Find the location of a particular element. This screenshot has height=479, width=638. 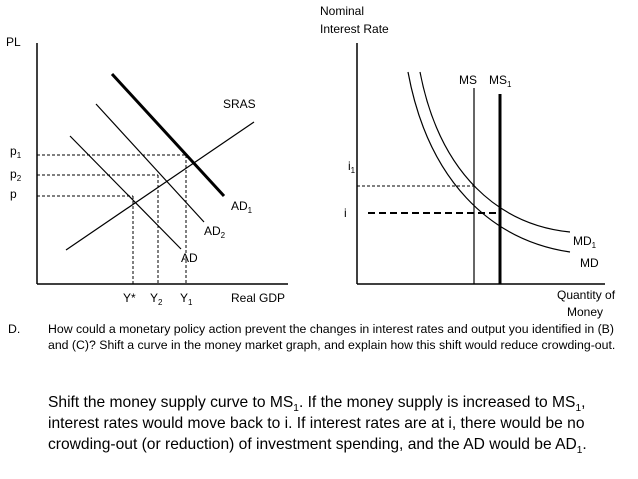

ad-label: AD is located at coordinates (189, 258).